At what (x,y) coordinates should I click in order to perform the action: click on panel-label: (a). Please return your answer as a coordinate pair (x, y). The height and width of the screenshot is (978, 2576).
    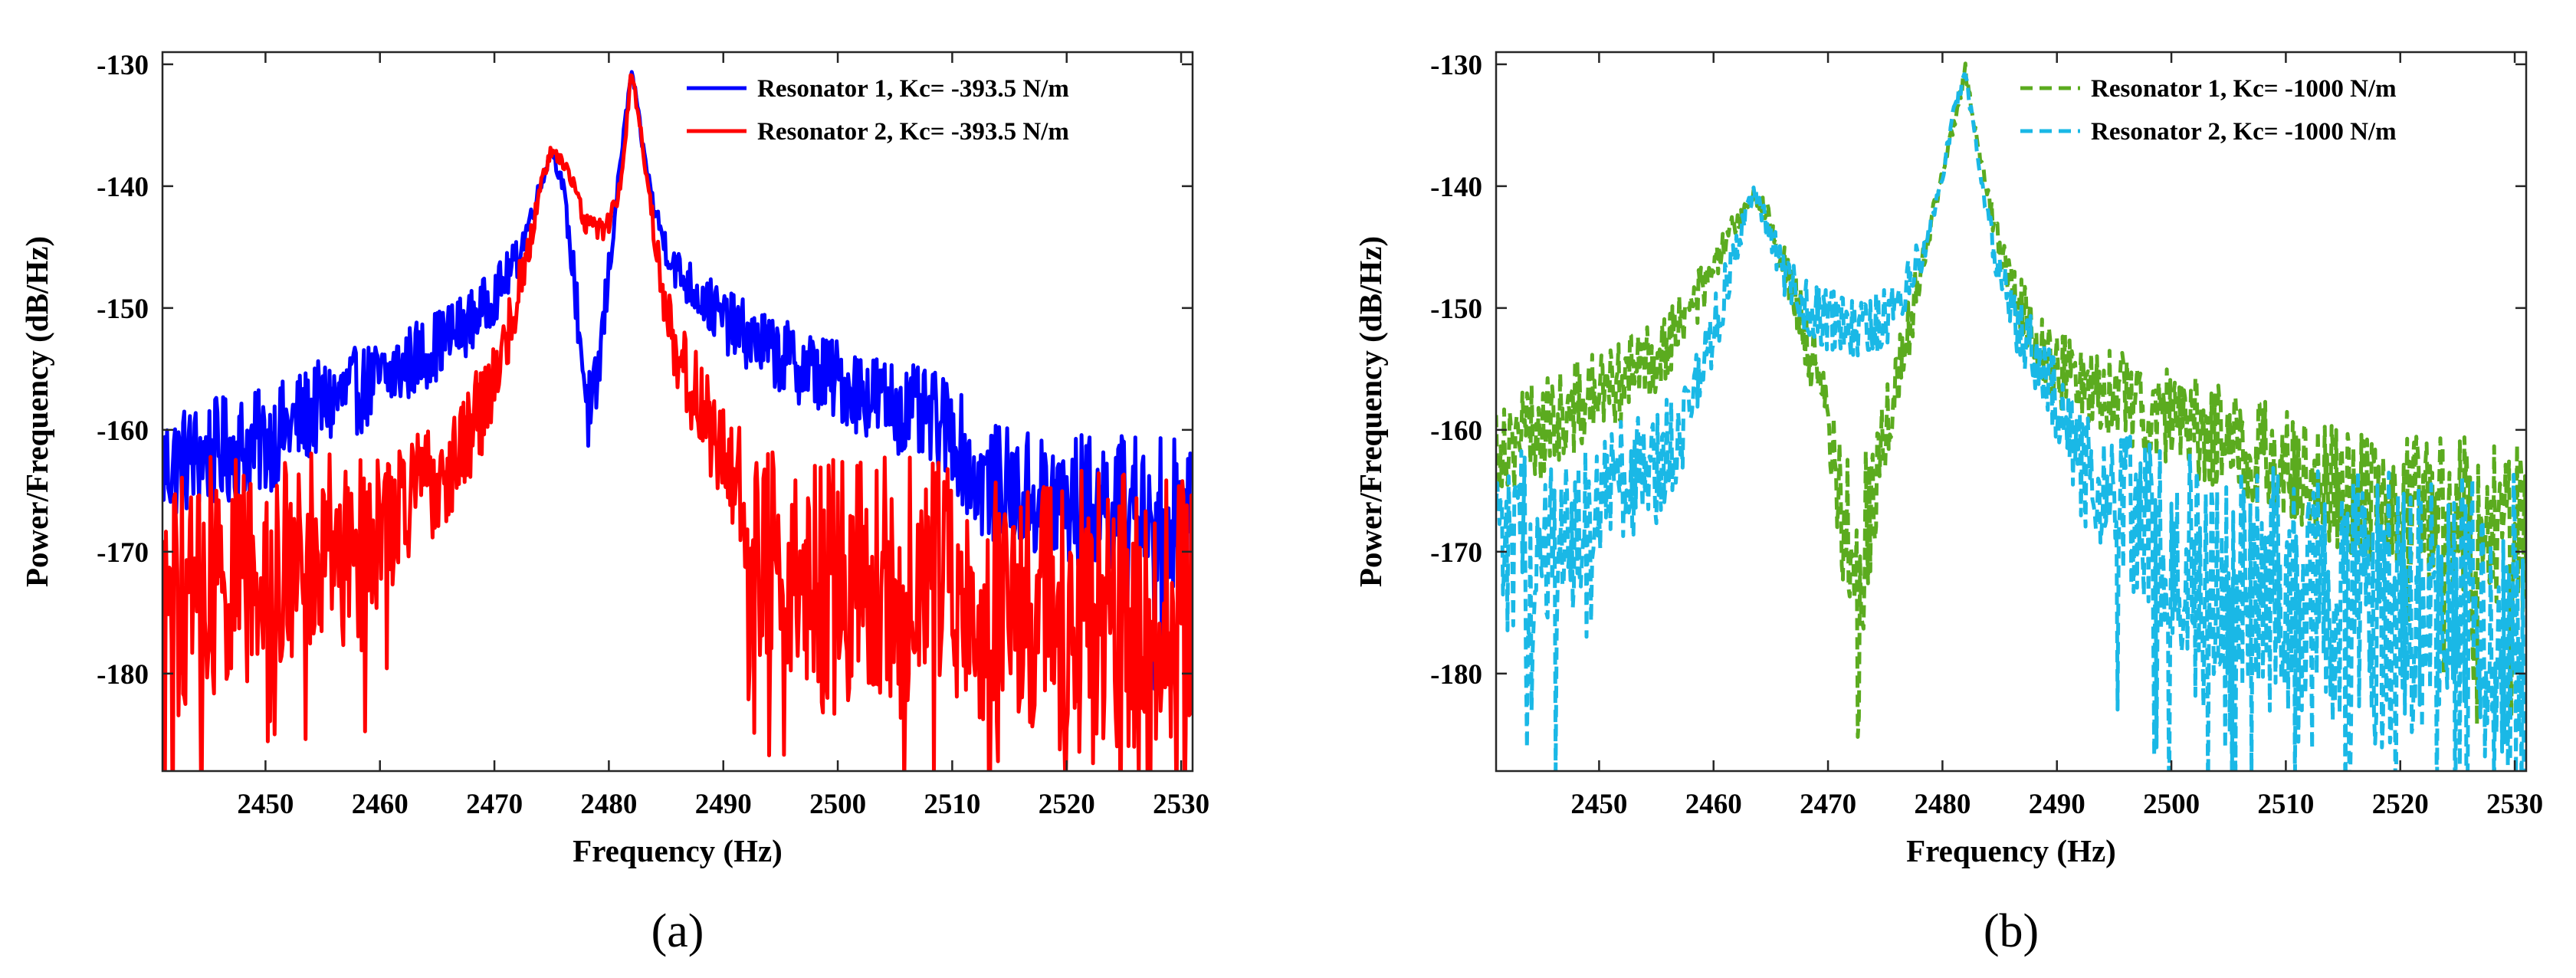
    Looking at the image, I should click on (677, 931).